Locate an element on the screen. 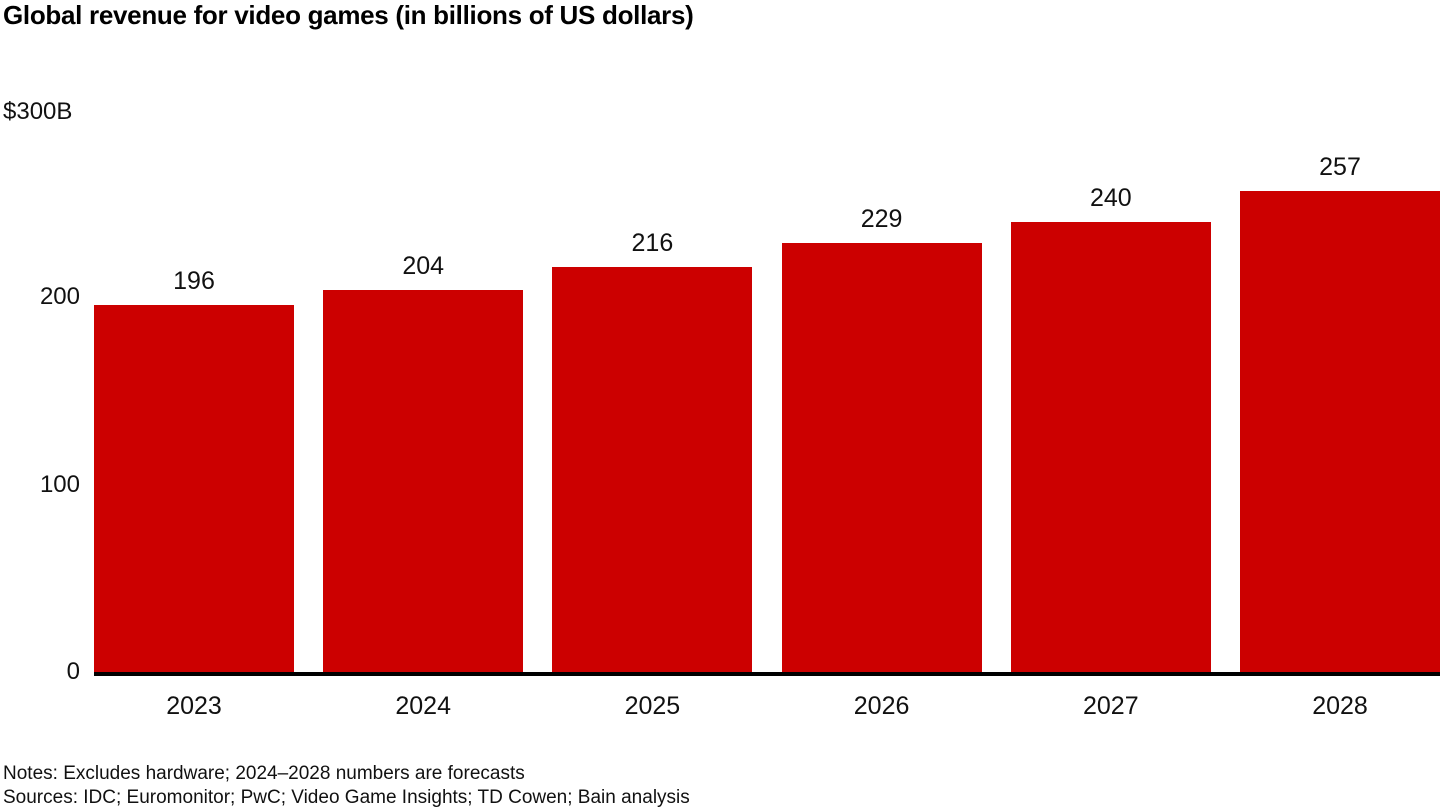 The height and width of the screenshot is (810, 1440). y-axis-tick-label: 100 is located at coordinates (59, 484).